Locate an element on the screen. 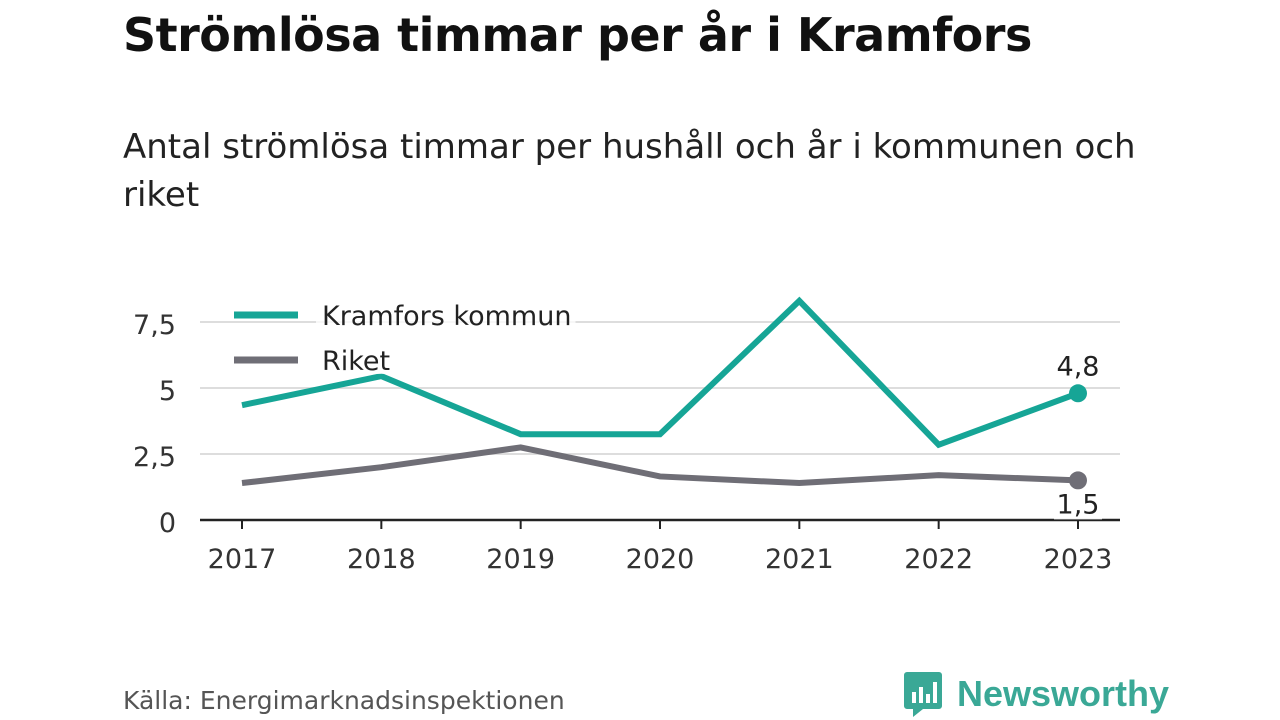 This screenshot has width=1280, height=720. x-tick-label: 2022 is located at coordinates (938, 559).